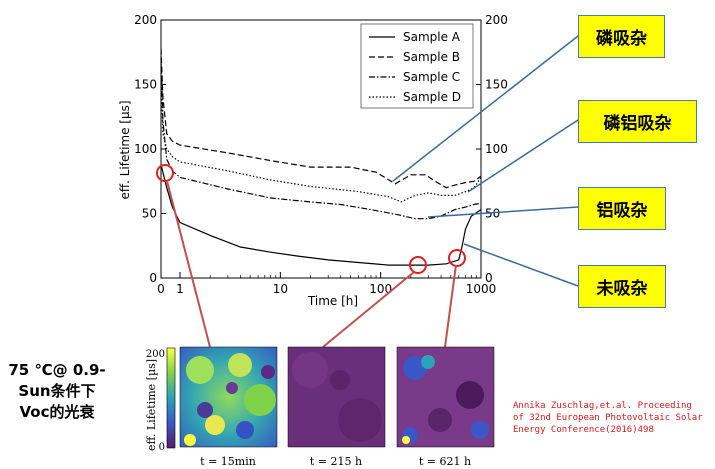 This screenshot has width=715, height=469. Describe the element at coordinates (608, 418) in the screenshot. I see `reference-line: of 32nd European Photovoltaic Solar` at that location.